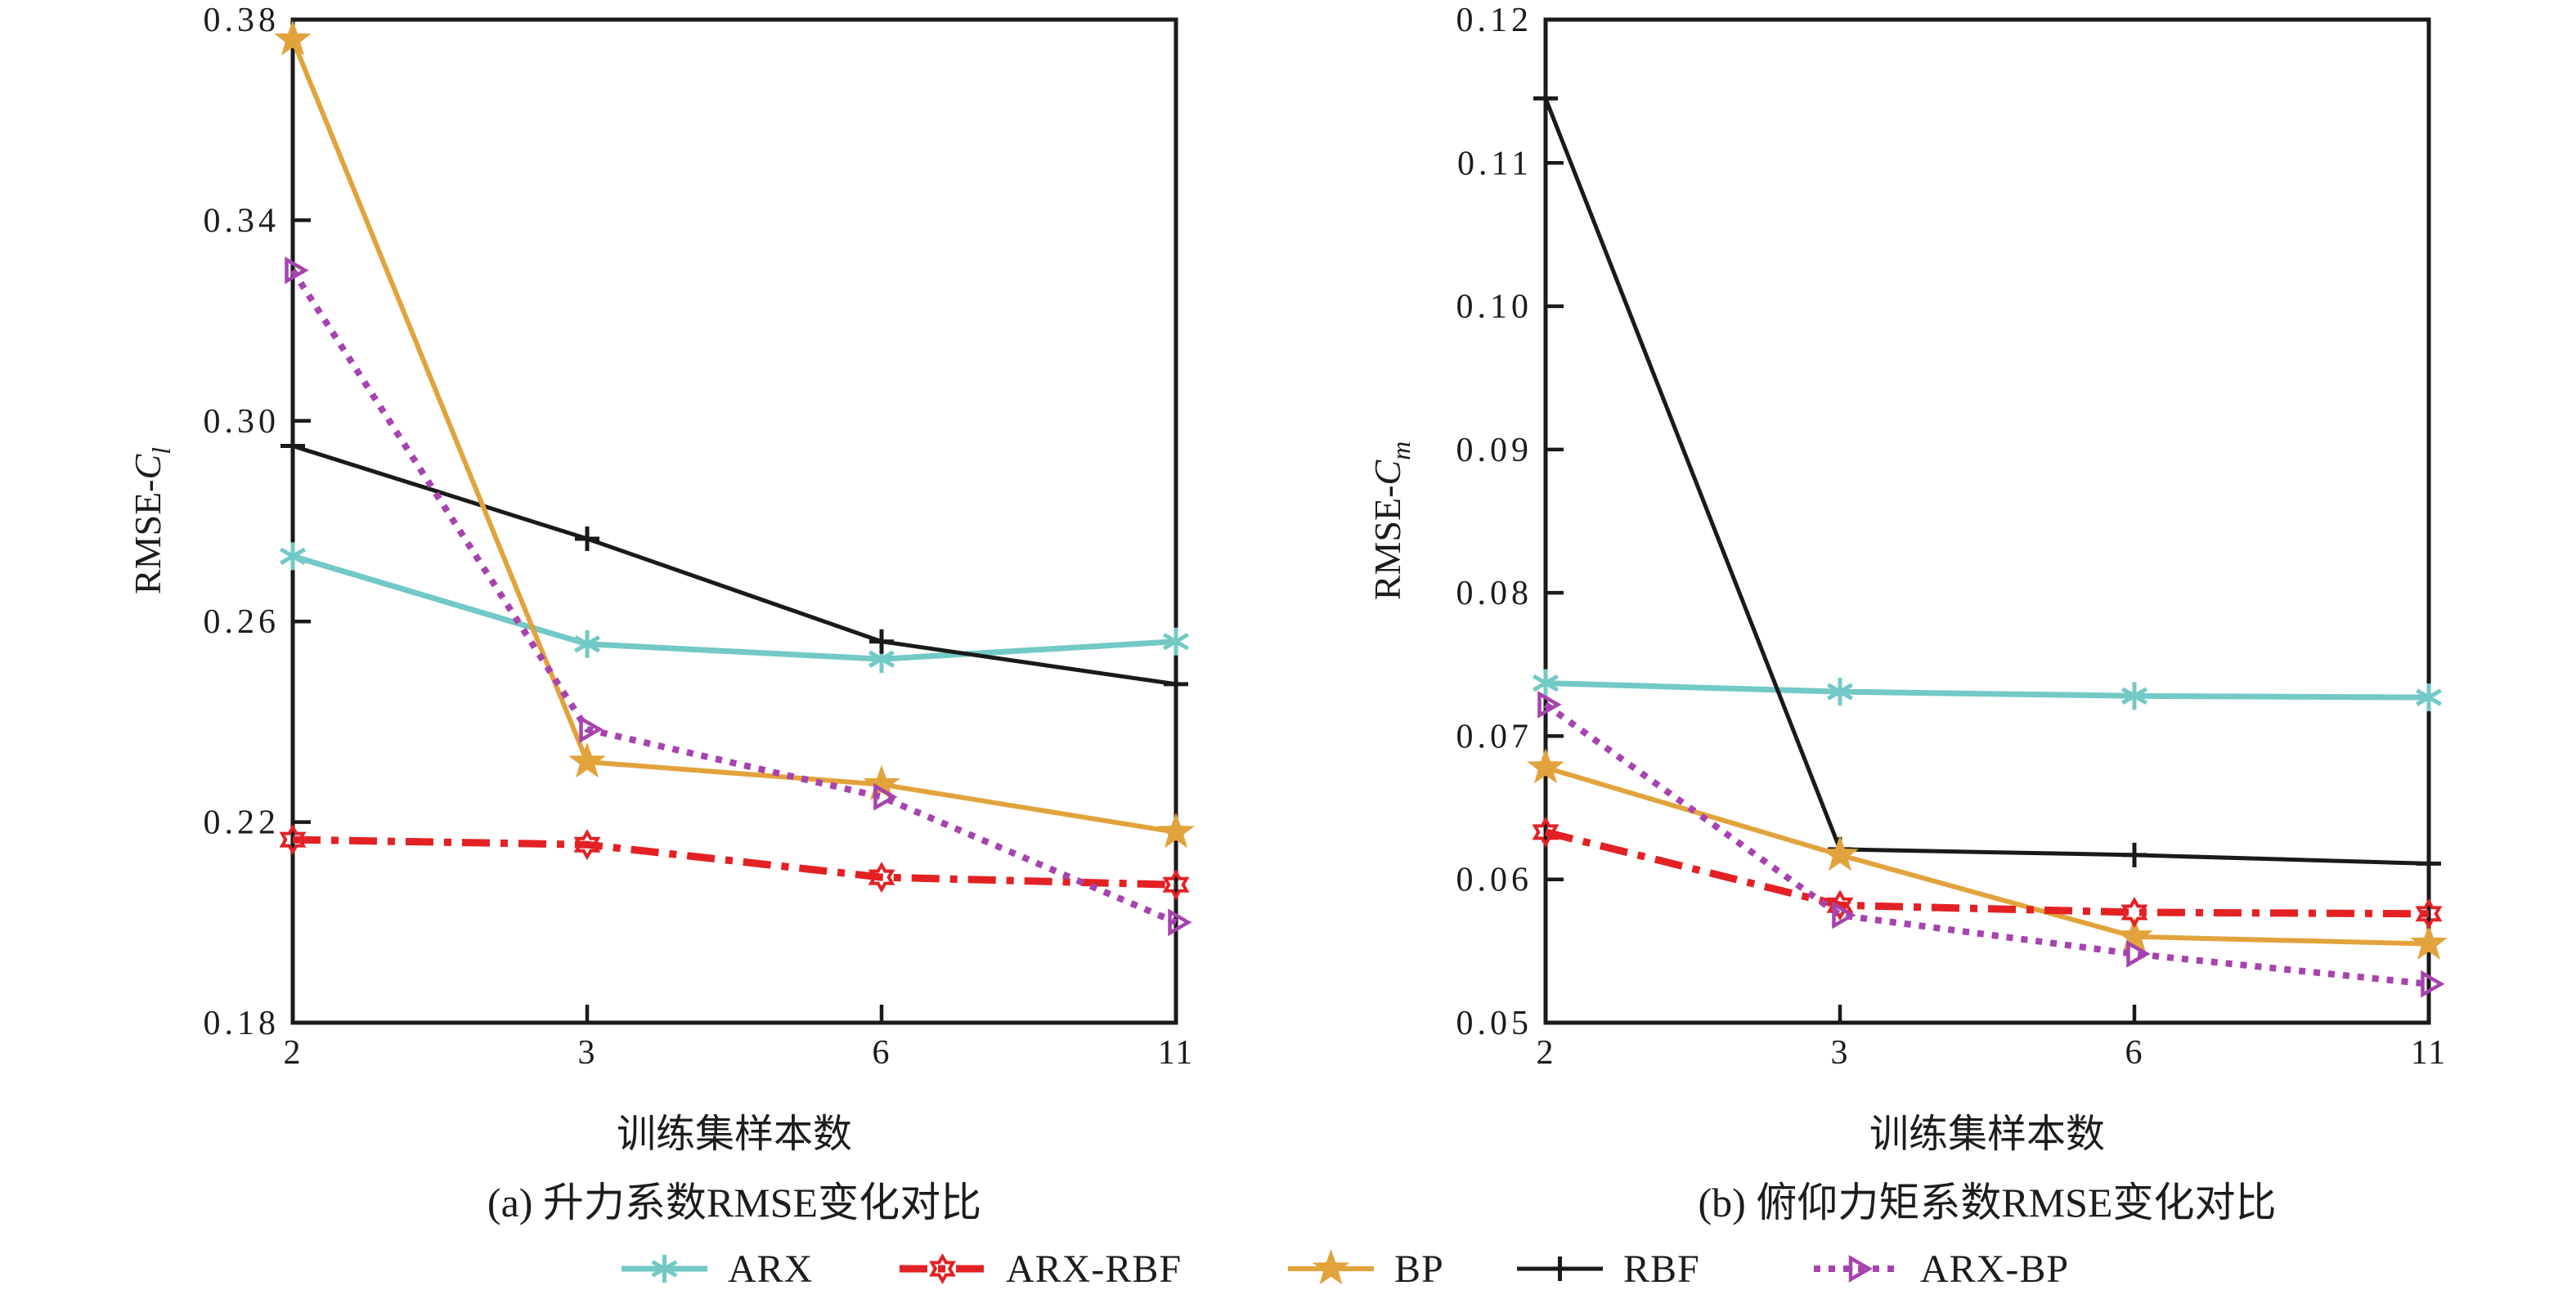 Image resolution: width=2576 pixels, height=1299 pixels. What do you see at coordinates (1494, 20) in the screenshot?
I see `y-tick-label: 0.12` at bounding box center [1494, 20].